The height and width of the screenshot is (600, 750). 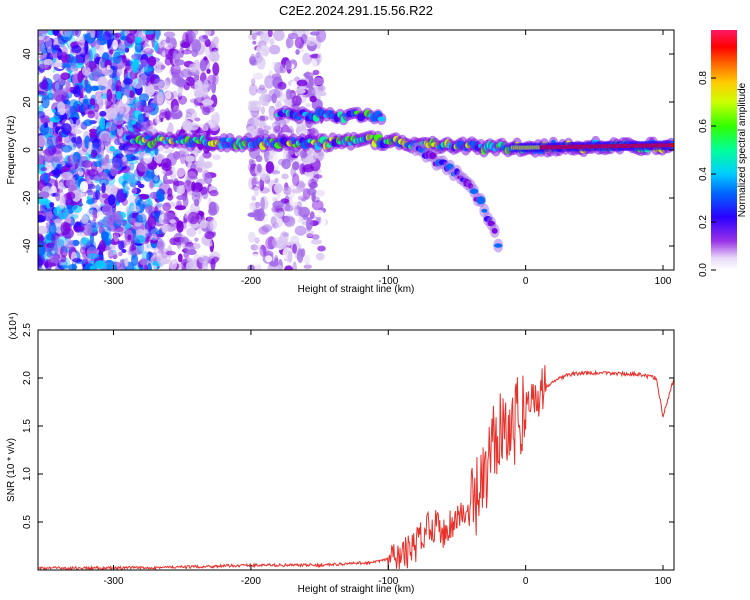 I want to click on snr-ytick-label: 1.5, so click(x=27, y=426).